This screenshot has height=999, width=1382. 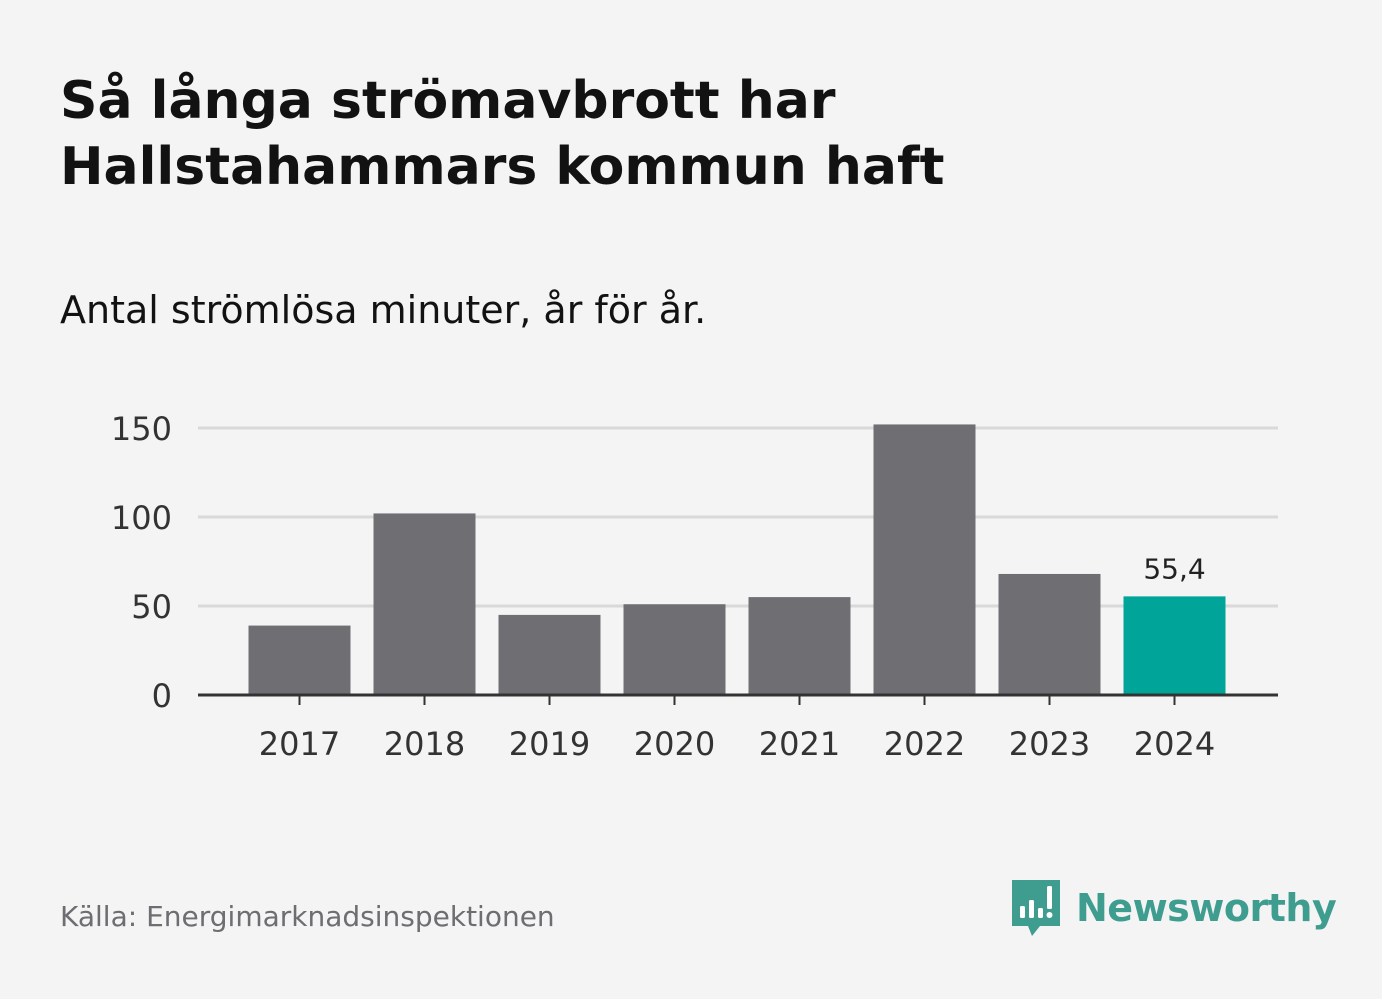 What do you see at coordinates (424, 744) in the screenshot?
I see `x-tick-label: 2018` at bounding box center [424, 744].